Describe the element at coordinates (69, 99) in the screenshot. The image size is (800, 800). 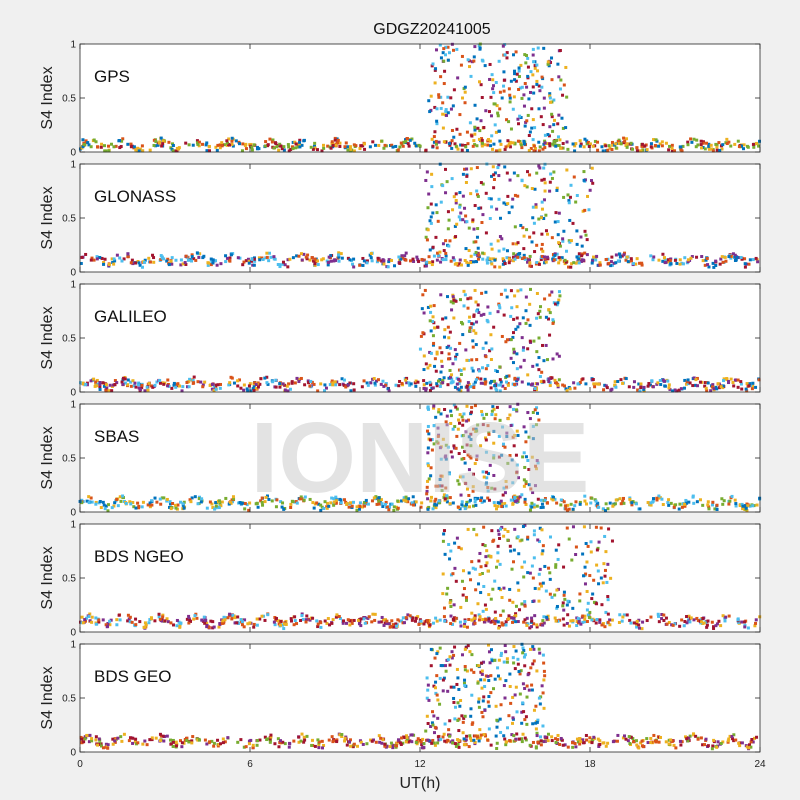
I see `y-tick-label: 0.5` at that location.